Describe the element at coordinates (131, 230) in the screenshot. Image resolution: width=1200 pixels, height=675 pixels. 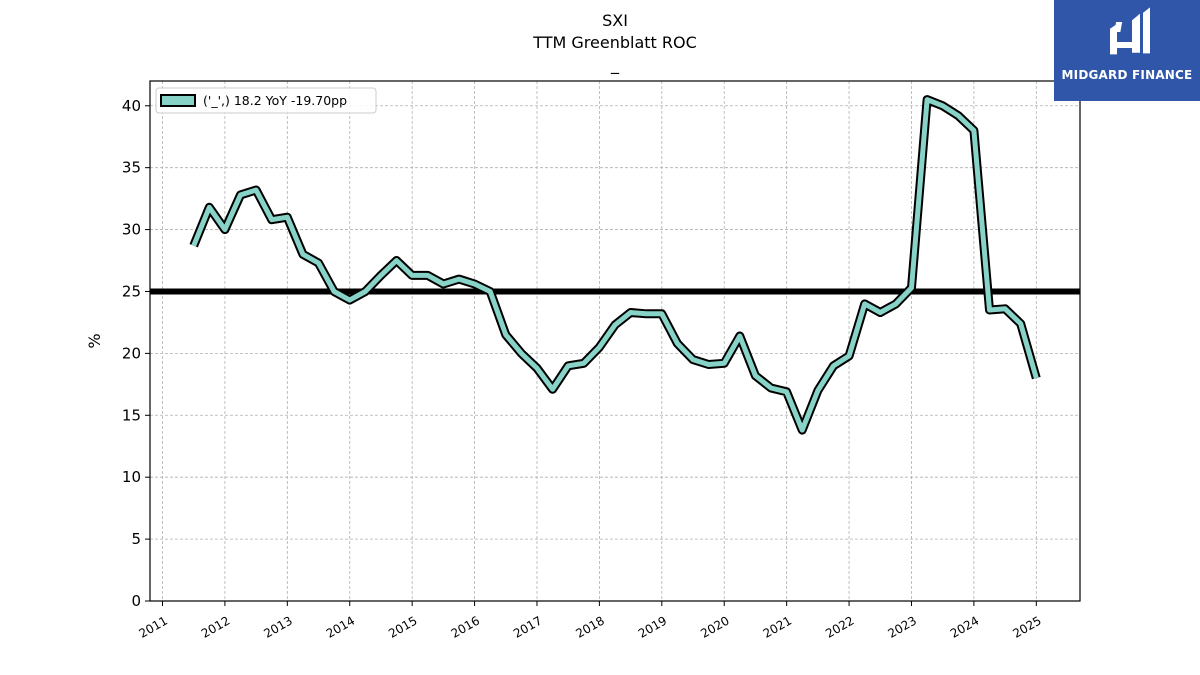
I see `y-tick-label: 30` at that location.